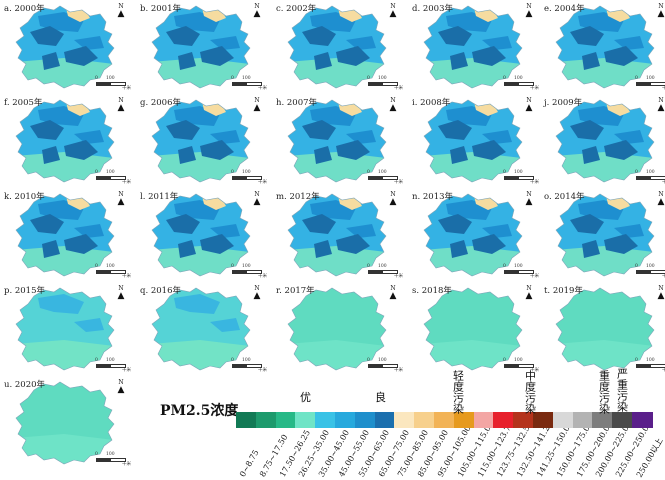 This screenshot has width=665, height=480. What do you see at coordinates (205, 234) in the screenshot?
I see `map-panel: l. 2011年 N ▲ 0 100 千米` at bounding box center [205, 234].